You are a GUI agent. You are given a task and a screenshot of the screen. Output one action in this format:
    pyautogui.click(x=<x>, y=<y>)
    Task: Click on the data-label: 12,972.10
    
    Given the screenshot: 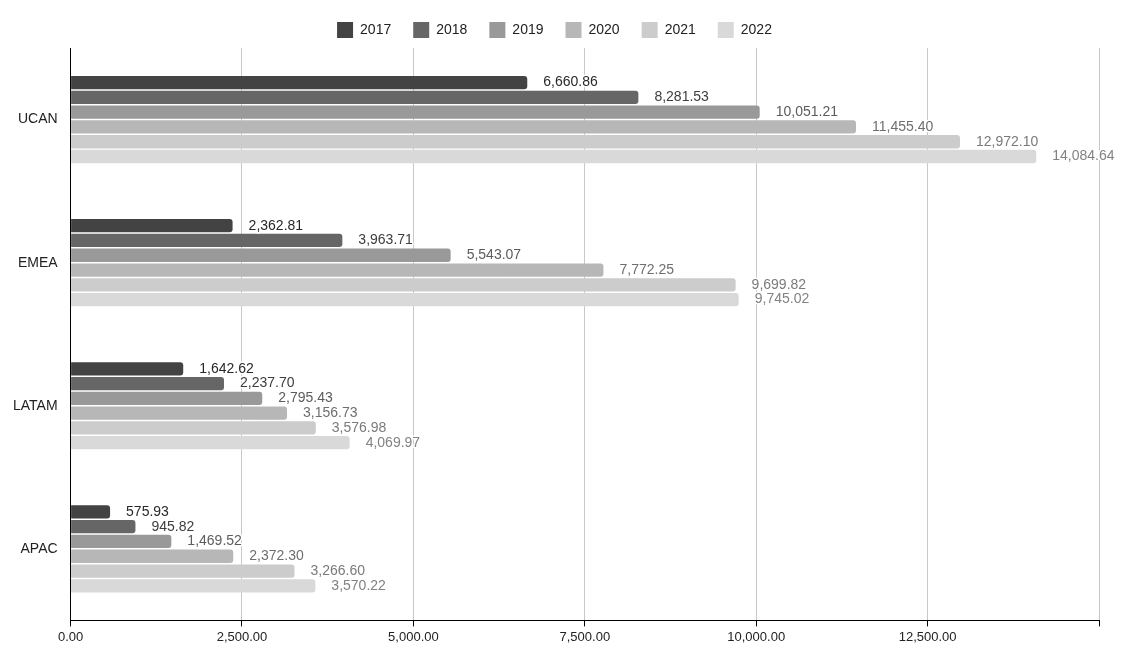 What is the action you would take?
    pyautogui.click(x=1007, y=140)
    